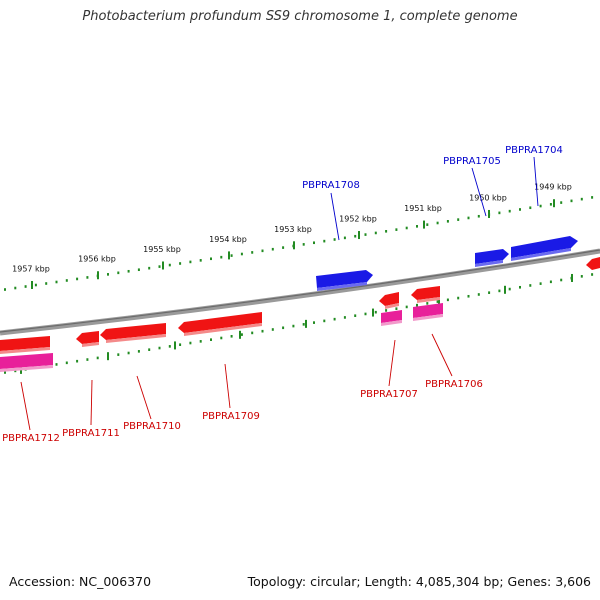 The image size is (600, 600). What do you see at coordinates (220, 324) in the screenshot?
I see `gene-PBPRA1709` at bounding box center [220, 324].